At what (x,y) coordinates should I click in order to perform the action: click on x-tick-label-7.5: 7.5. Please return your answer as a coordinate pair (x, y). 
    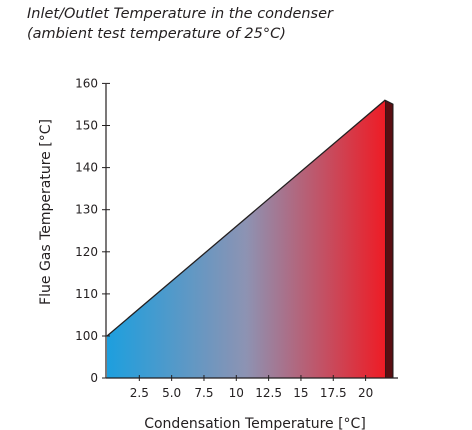
    Looking at the image, I should click on (203, 393).